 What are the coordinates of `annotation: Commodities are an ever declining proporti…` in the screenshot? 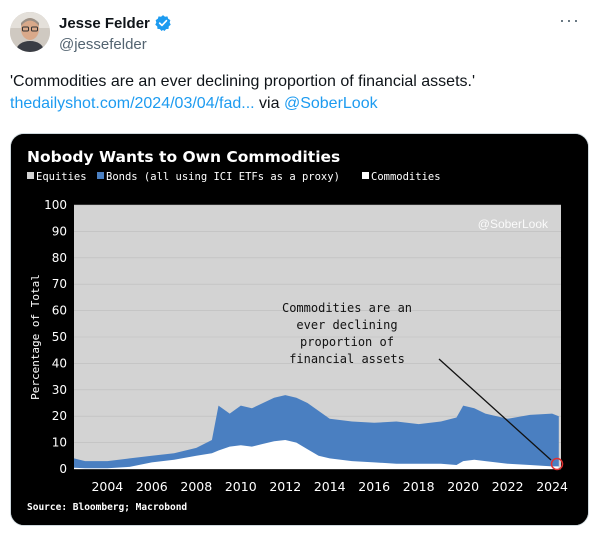 It's located at (347, 333).